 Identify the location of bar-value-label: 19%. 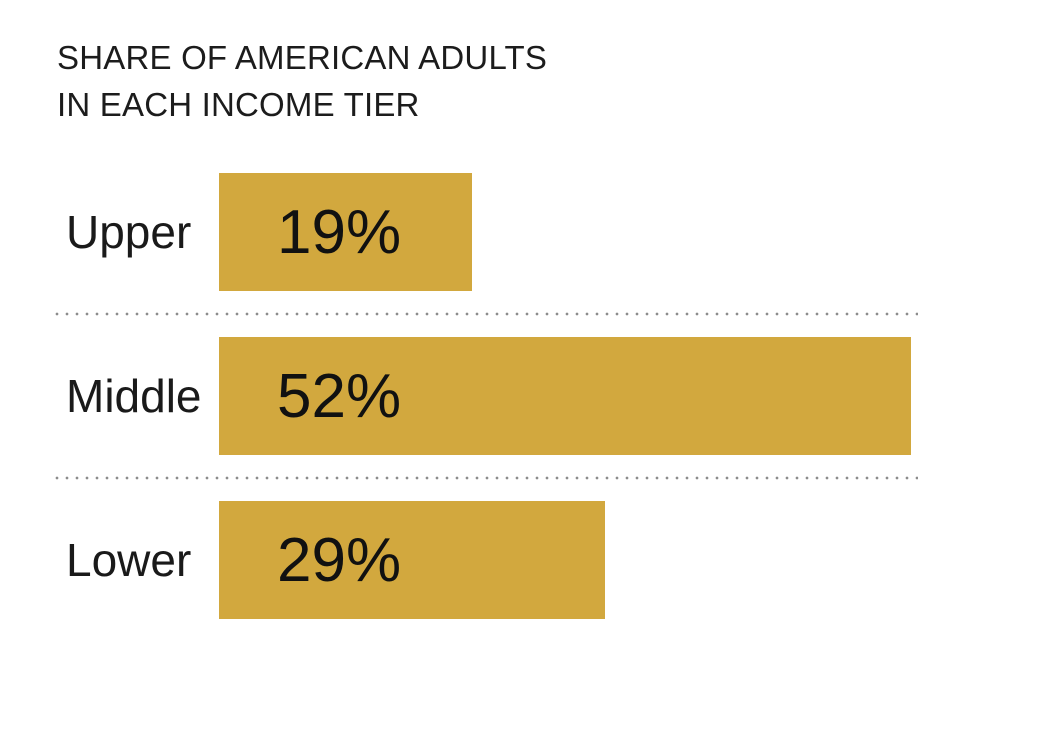
(339, 232).